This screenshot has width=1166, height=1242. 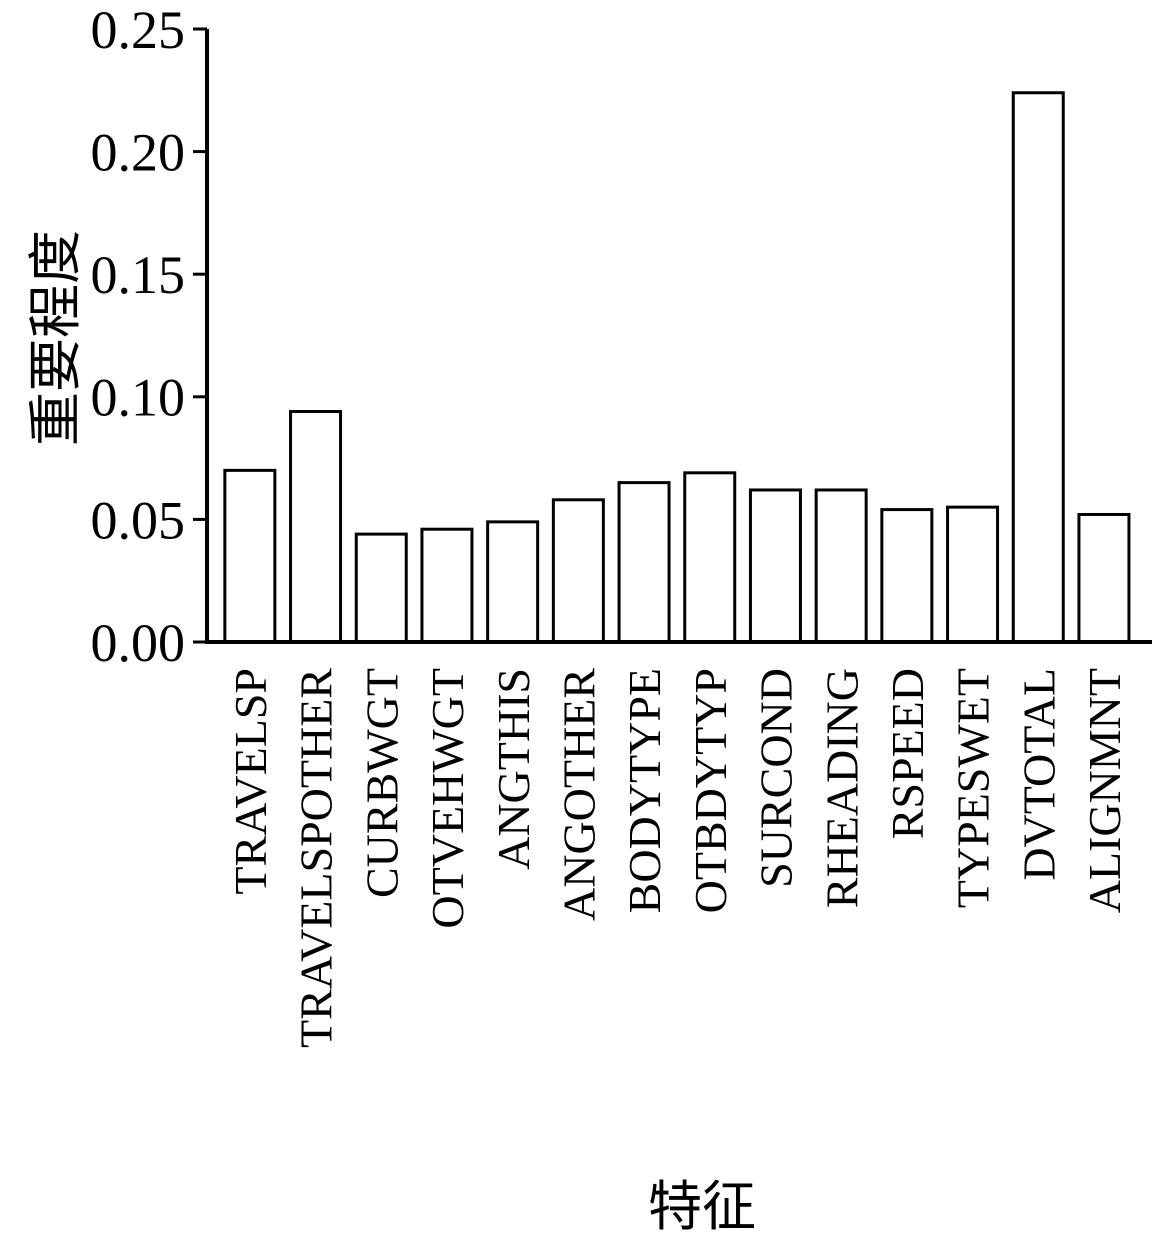 I want to click on bar-typeswet, so click(x=973, y=574).